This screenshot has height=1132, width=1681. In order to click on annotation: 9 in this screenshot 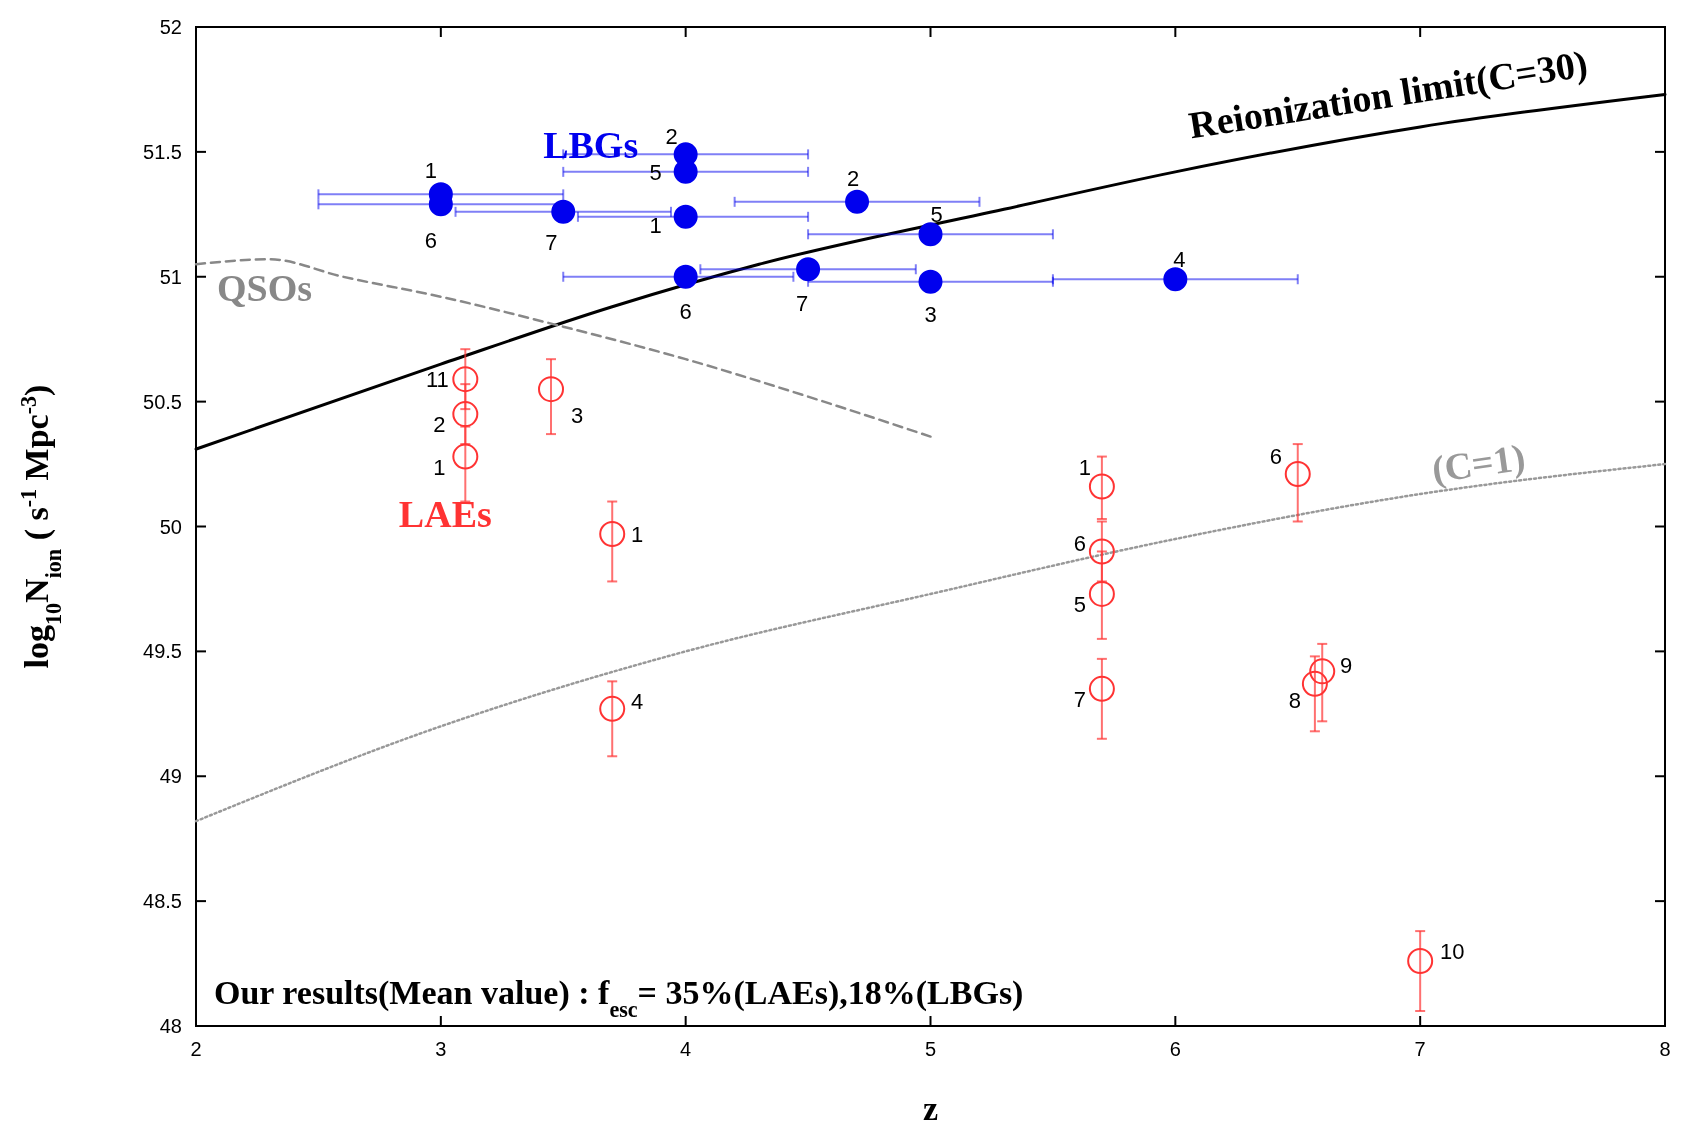, I will do `click(1346, 666)`.